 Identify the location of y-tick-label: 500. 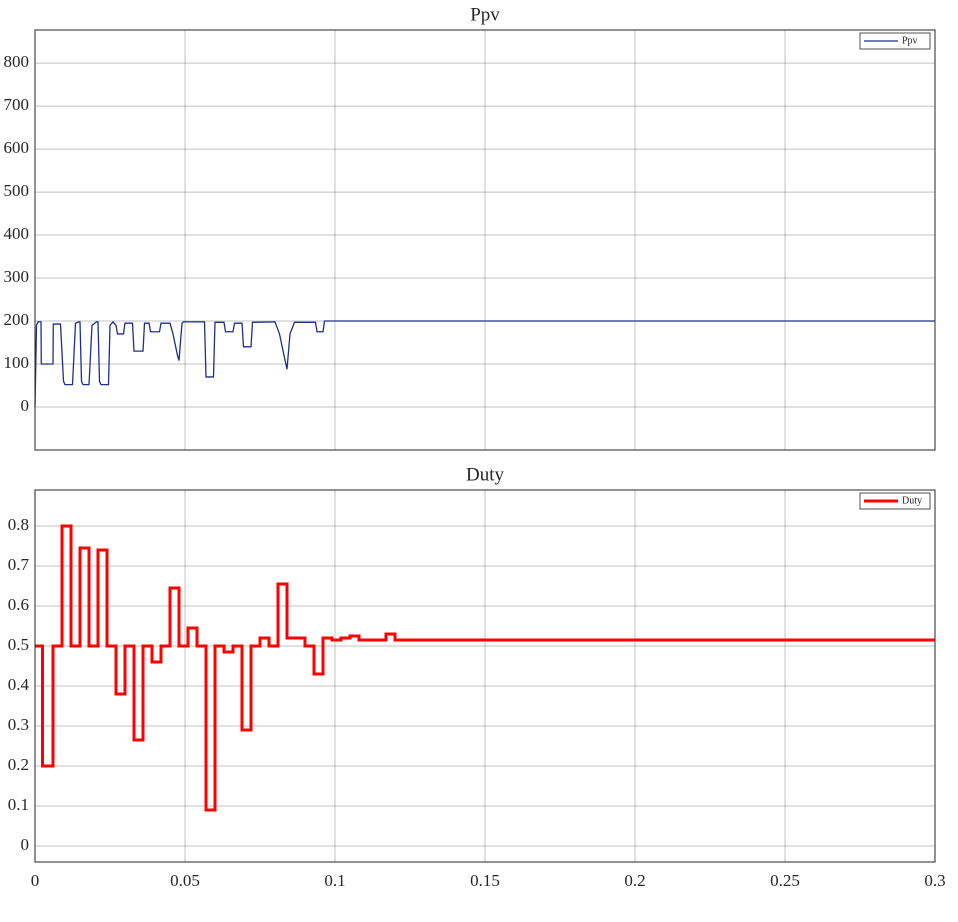
(17, 190).